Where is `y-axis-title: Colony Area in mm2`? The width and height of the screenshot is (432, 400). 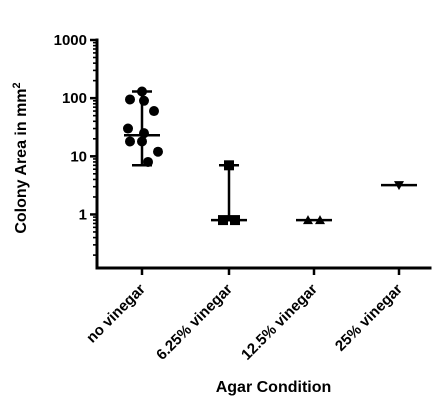 y-axis-title: Colony Area in mm2 is located at coordinates (20, 157).